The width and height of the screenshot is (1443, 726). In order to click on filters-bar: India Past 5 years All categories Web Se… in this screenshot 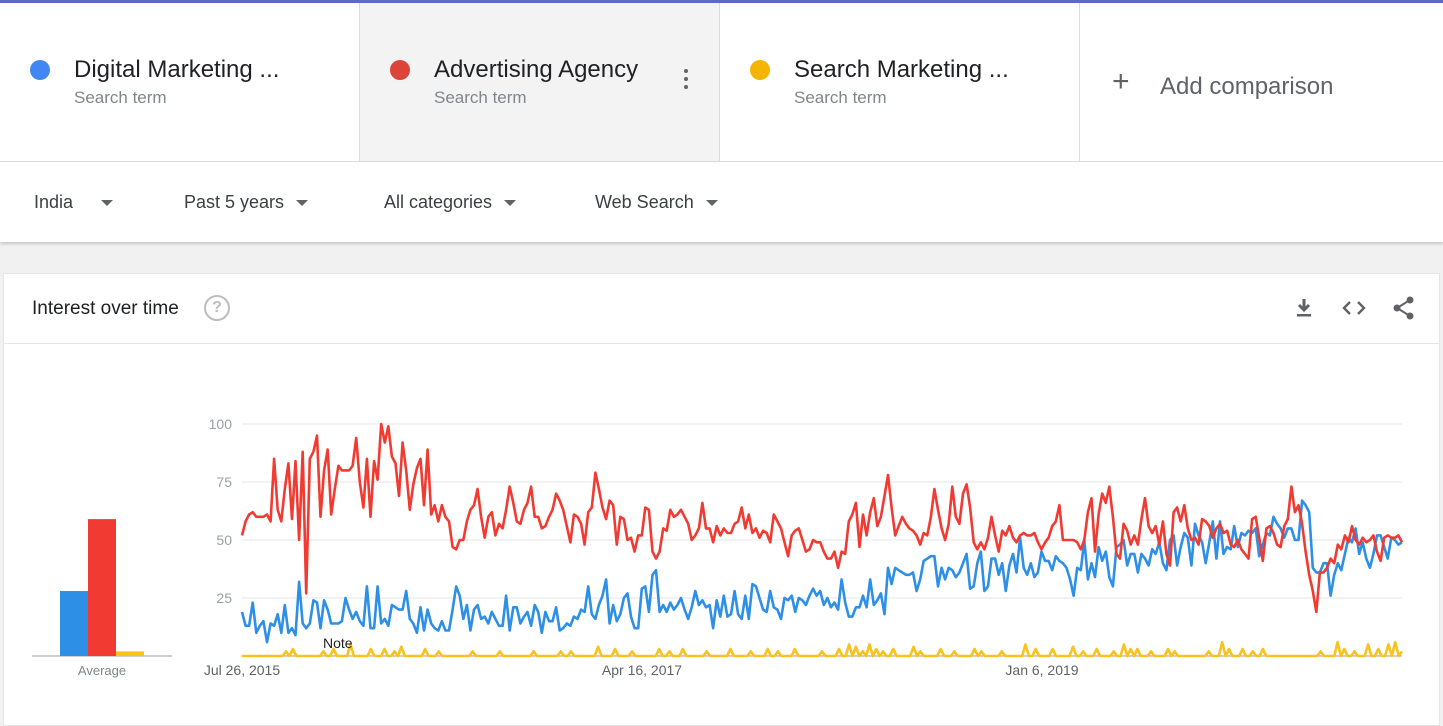, I will do `click(721, 202)`.